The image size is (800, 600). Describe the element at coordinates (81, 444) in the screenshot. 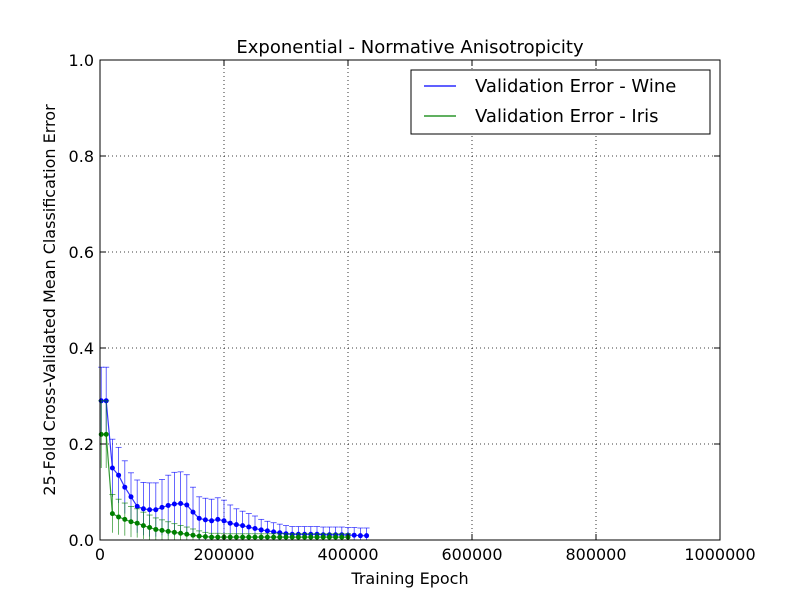

I see `y-tick-label: 0.2` at that location.